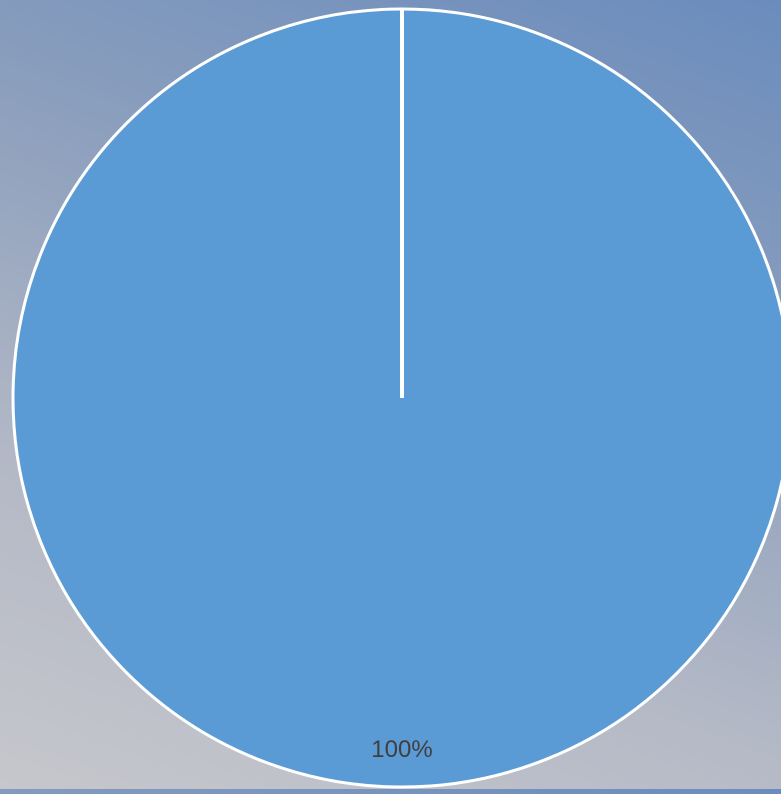 This screenshot has height=794, width=781. I want to click on pie-labels: 100%, so click(401, 749).